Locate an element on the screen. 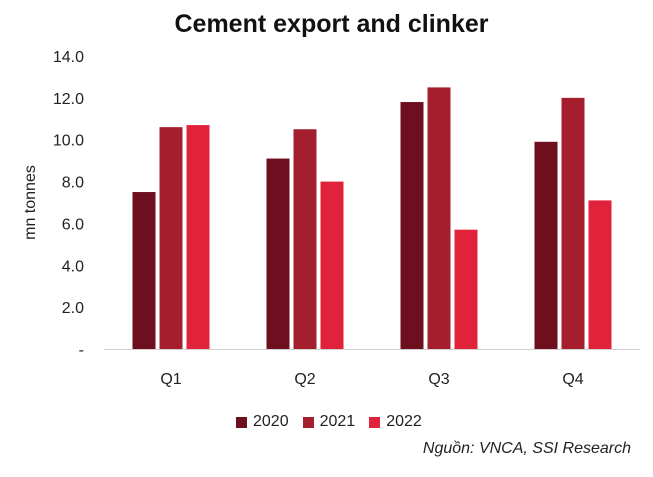 The width and height of the screenshot is (653, 477). y-axis: - 2.0 4.0 6.0 8.0 10.0 12.0 14.0 is located at coordinates (68, 204).